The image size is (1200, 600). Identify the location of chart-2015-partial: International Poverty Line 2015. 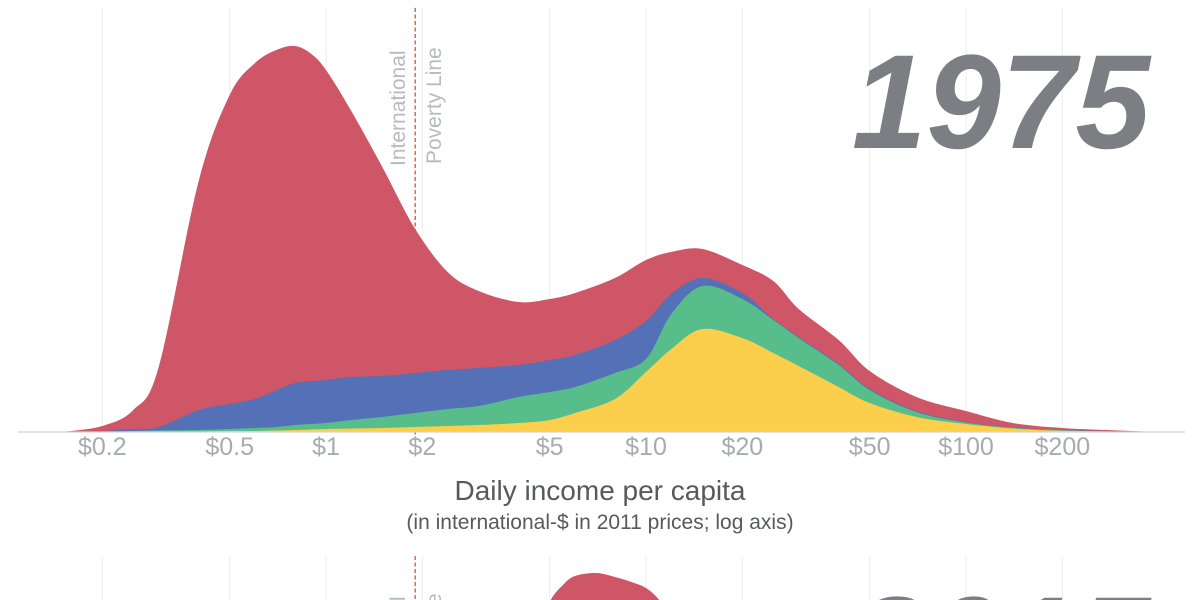
(627, 578).